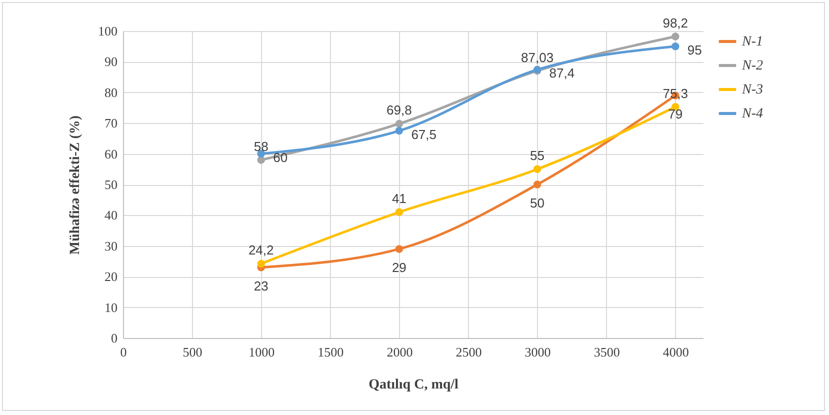 The height and width of the screenshot is (415, 829). I want to click on data-label: 67,5, so click(424, 134).